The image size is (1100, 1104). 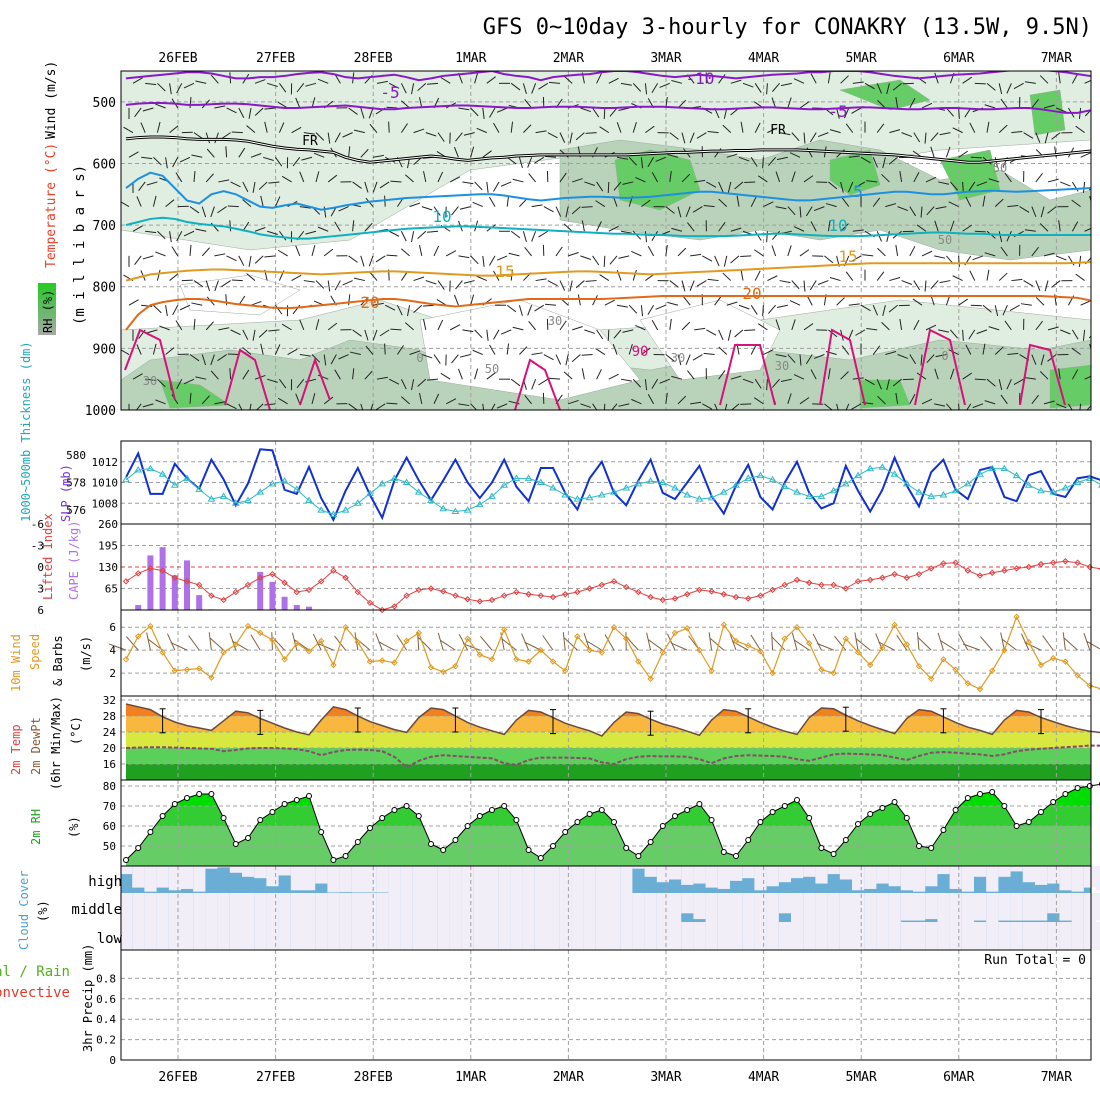 What do you see at coordinates (285, 603) in the screenshot?
I see `cape-bar` at bounding box center [285, 603].